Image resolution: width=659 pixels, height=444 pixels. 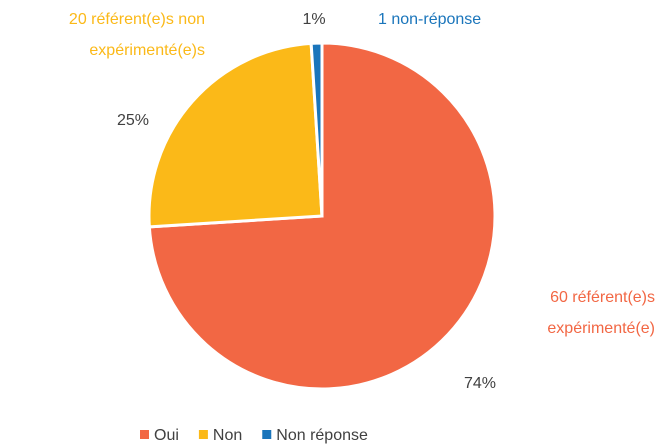 I want to click on legend-label: Non, so click(x=227, y=435).